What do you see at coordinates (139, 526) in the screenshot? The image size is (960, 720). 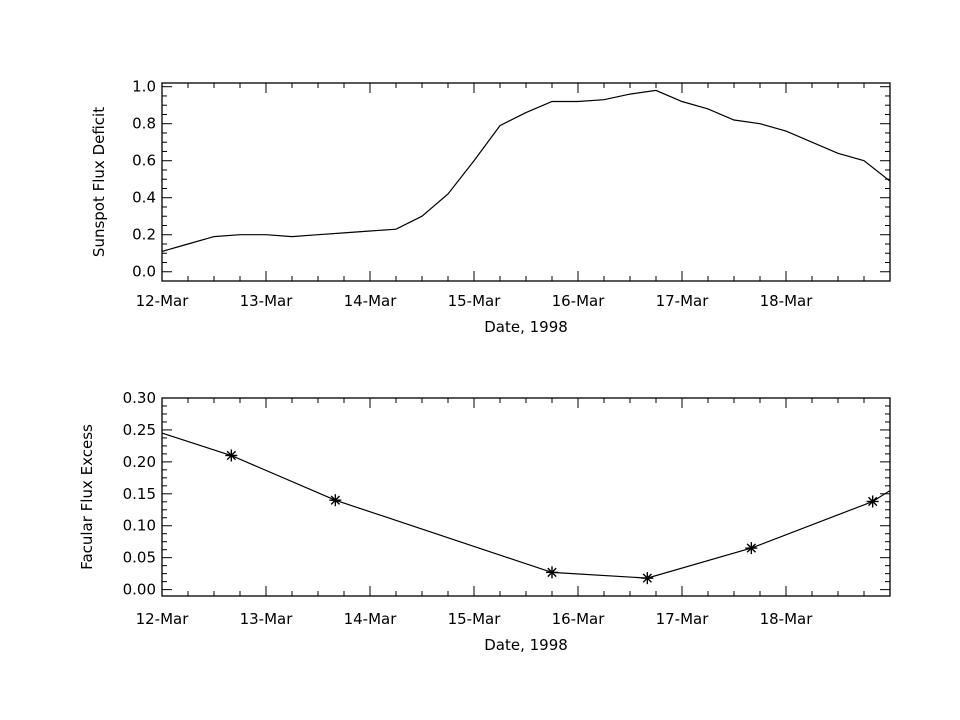 I see `y-tick-label: 0.10` at bounding box center [139, 526].